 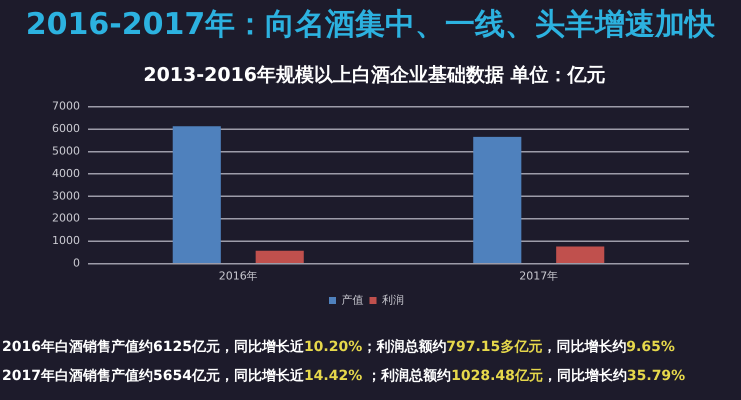 I want to click on legend-label: 产值, so click(x=353, y=299).